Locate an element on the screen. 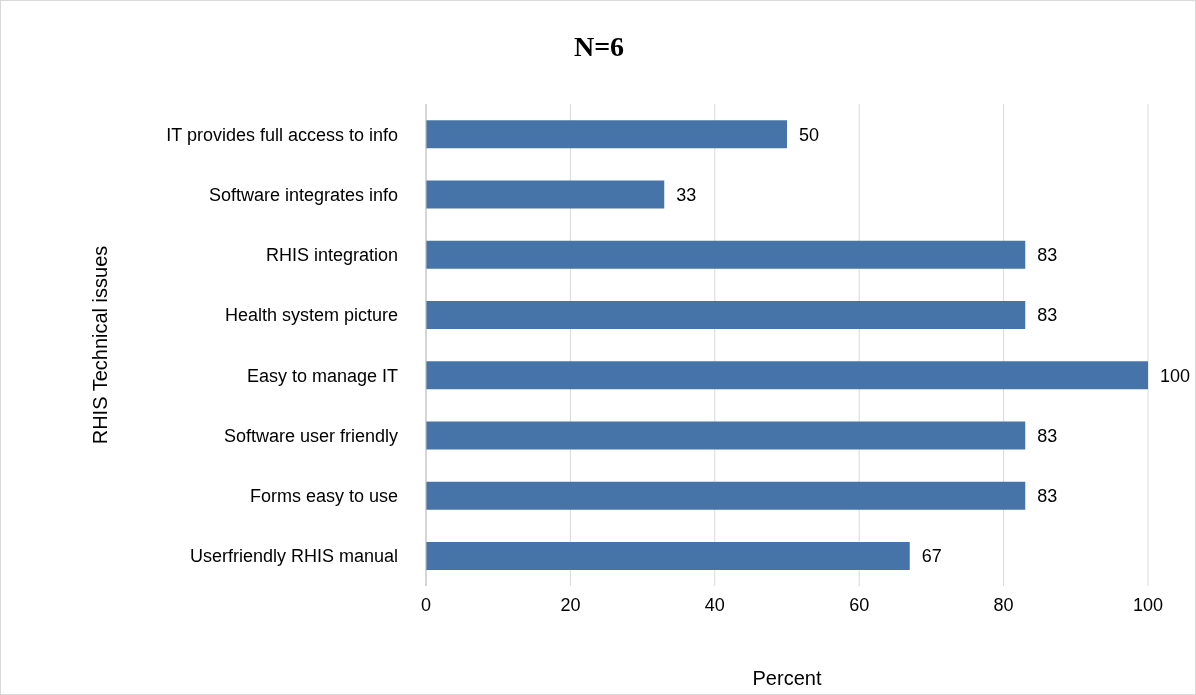  data-label: 33 is located at coordinates (686, 194).